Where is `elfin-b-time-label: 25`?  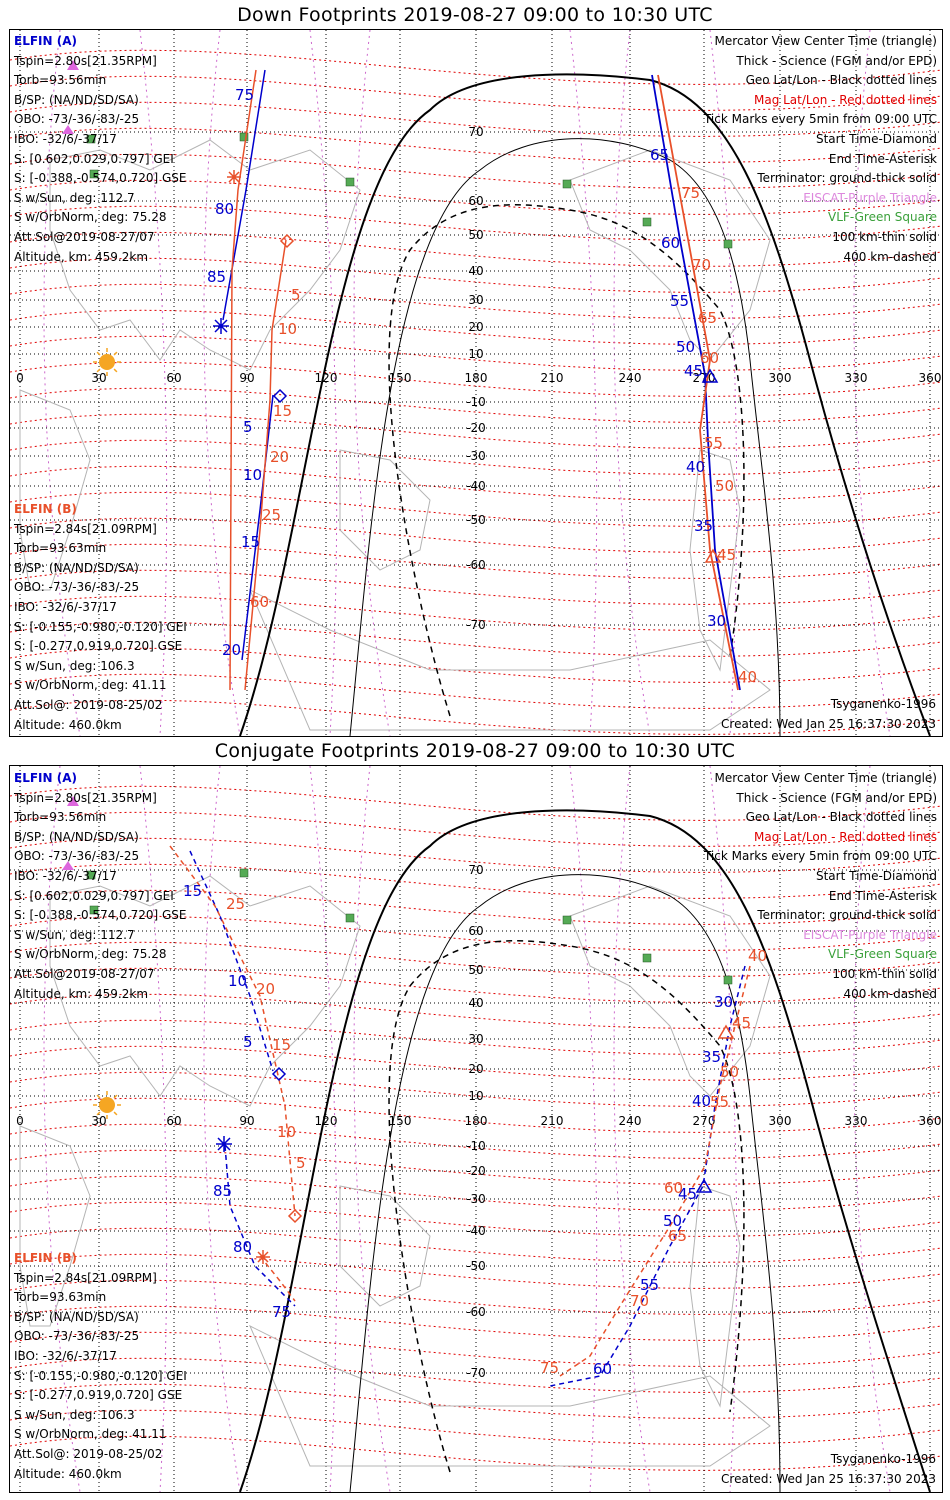 elfin-b-time-label: 25 is located at coordinates (271, 515).